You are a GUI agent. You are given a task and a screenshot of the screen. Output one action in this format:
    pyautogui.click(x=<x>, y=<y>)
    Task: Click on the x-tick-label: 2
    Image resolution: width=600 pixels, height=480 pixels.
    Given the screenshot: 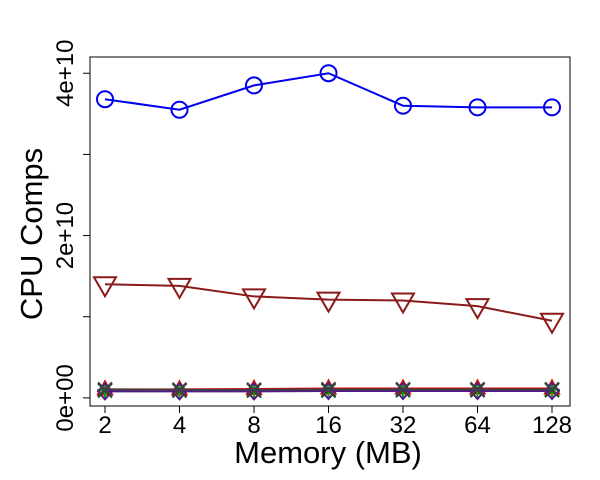 What is the action you would take?
    pyautogui.click(x=104, y=425)
    